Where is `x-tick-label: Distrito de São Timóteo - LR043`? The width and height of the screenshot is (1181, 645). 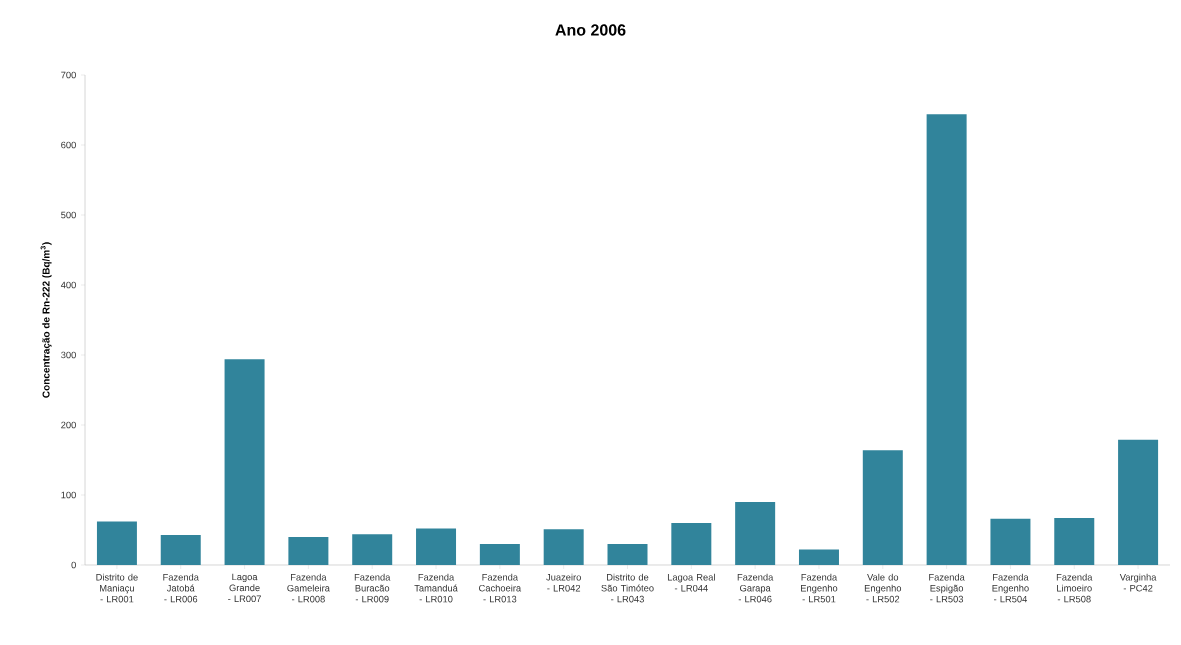
x-tick-label: Distrito de São Timóteo - LR043 is located at coordinates (627, 588).